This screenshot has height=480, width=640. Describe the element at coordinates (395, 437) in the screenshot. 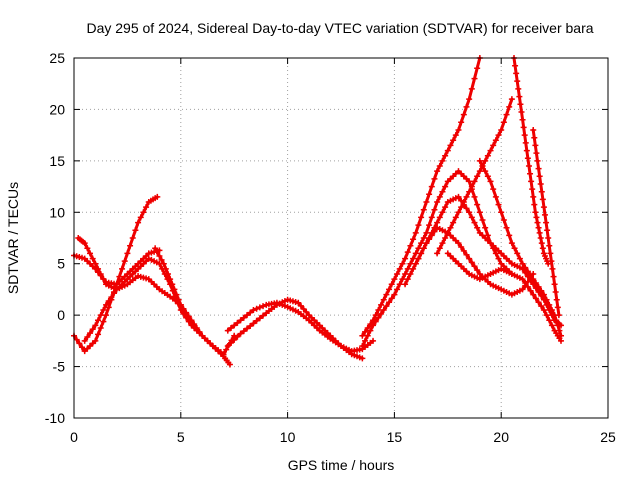

I see `x-tick-label: 15` at that location.